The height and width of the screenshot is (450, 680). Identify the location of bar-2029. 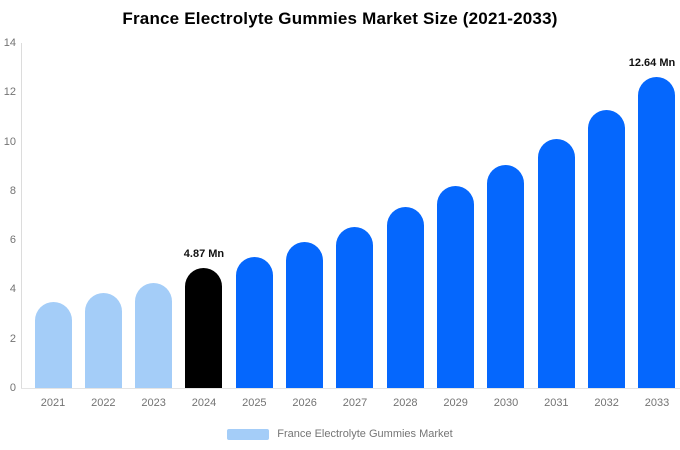
(456, 286).